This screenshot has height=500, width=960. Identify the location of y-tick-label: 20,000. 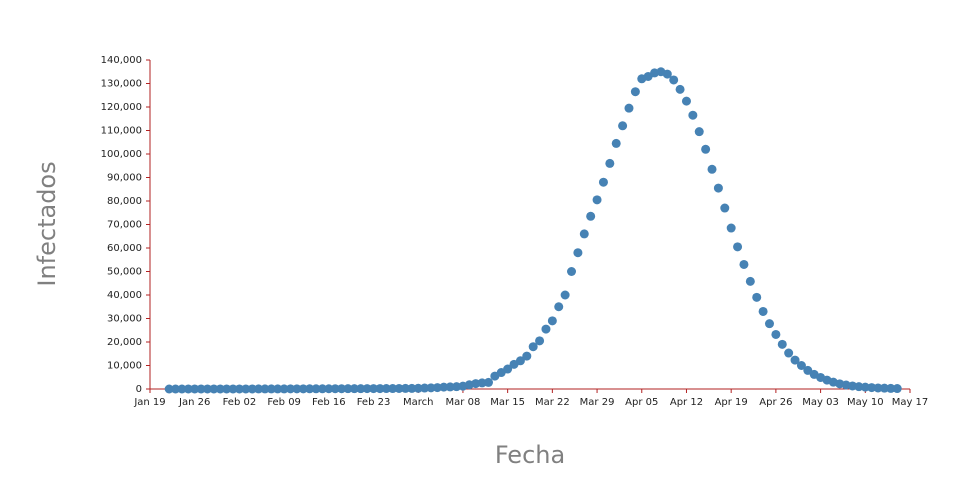
(124, 342).